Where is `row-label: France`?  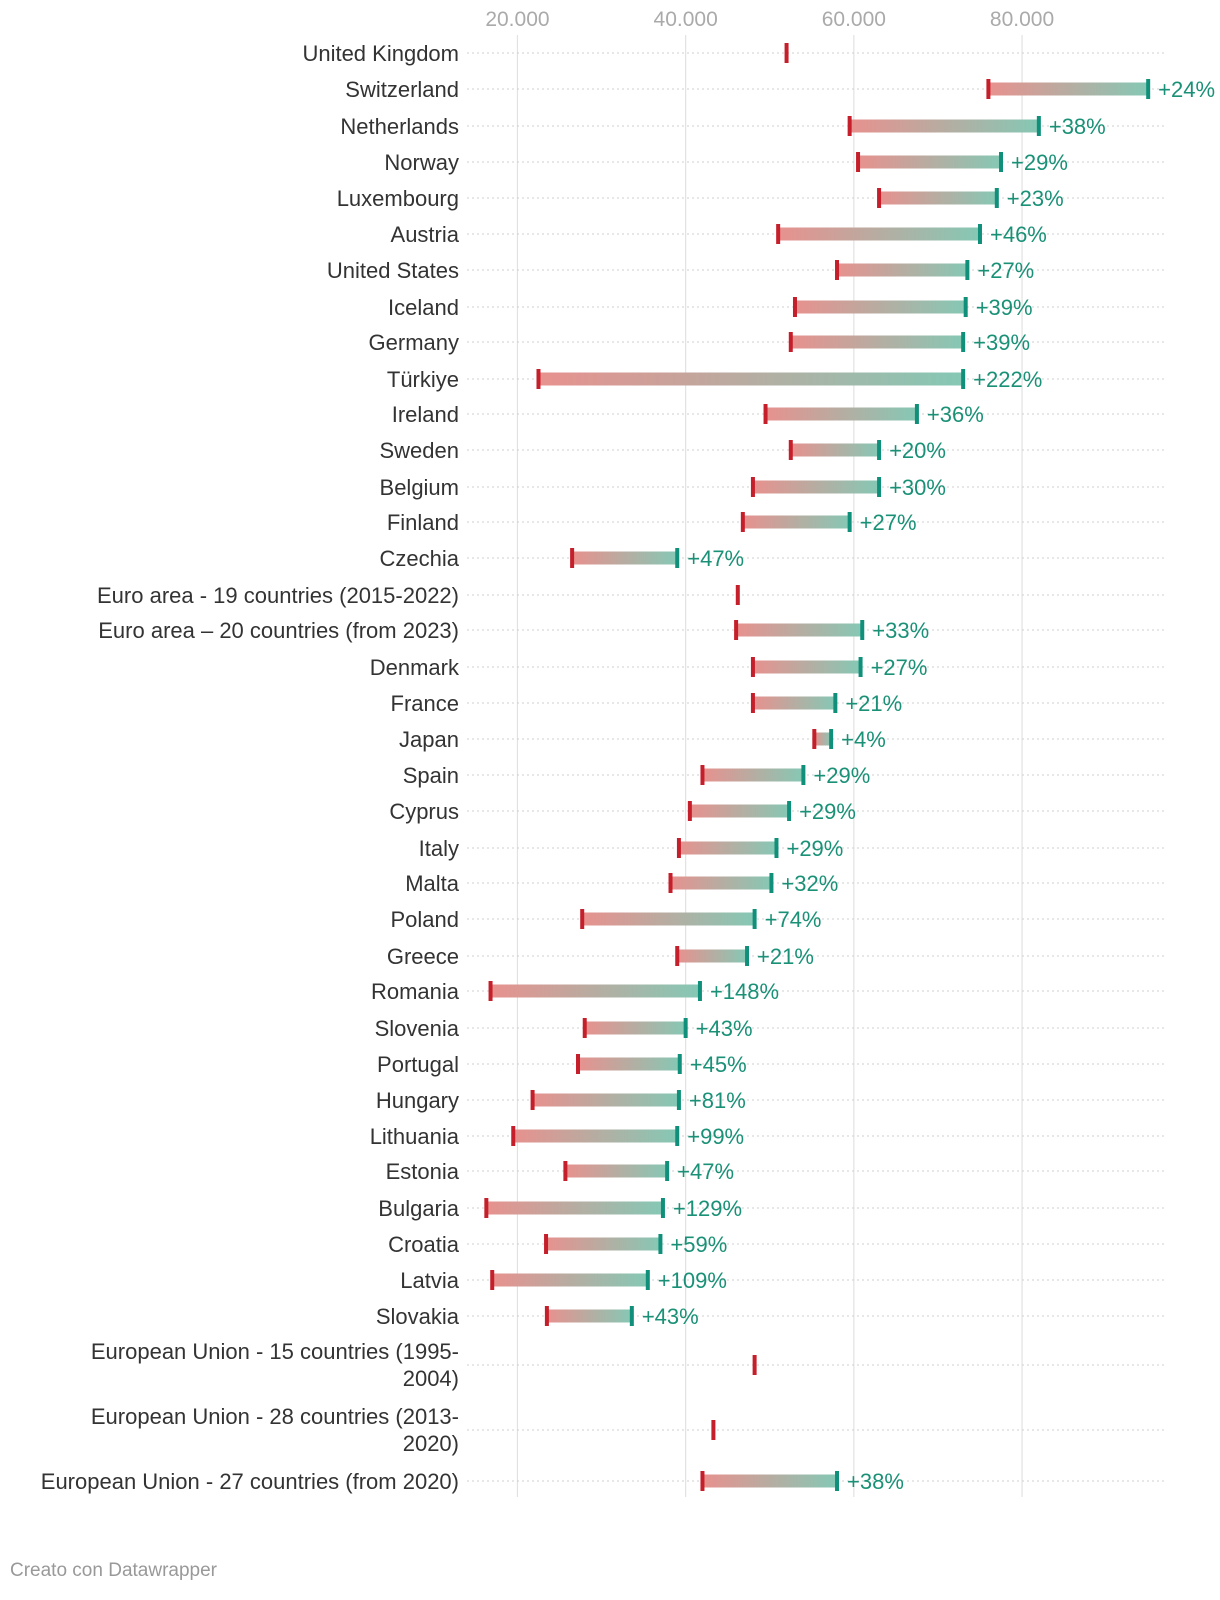 row-label: France is located at coordinates (425, 703).